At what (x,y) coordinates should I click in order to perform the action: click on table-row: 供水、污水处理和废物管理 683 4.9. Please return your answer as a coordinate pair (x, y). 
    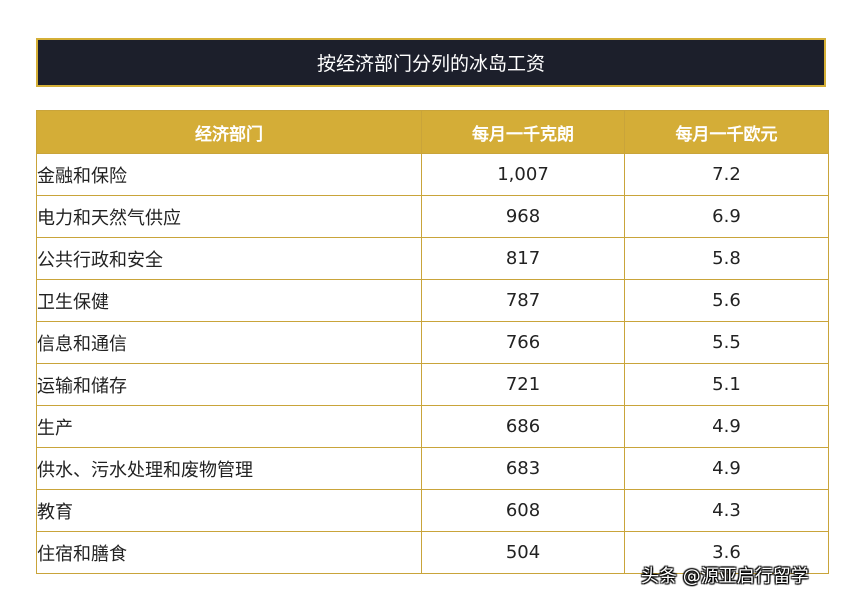
    Looking at the image, I should click on (432, 468).